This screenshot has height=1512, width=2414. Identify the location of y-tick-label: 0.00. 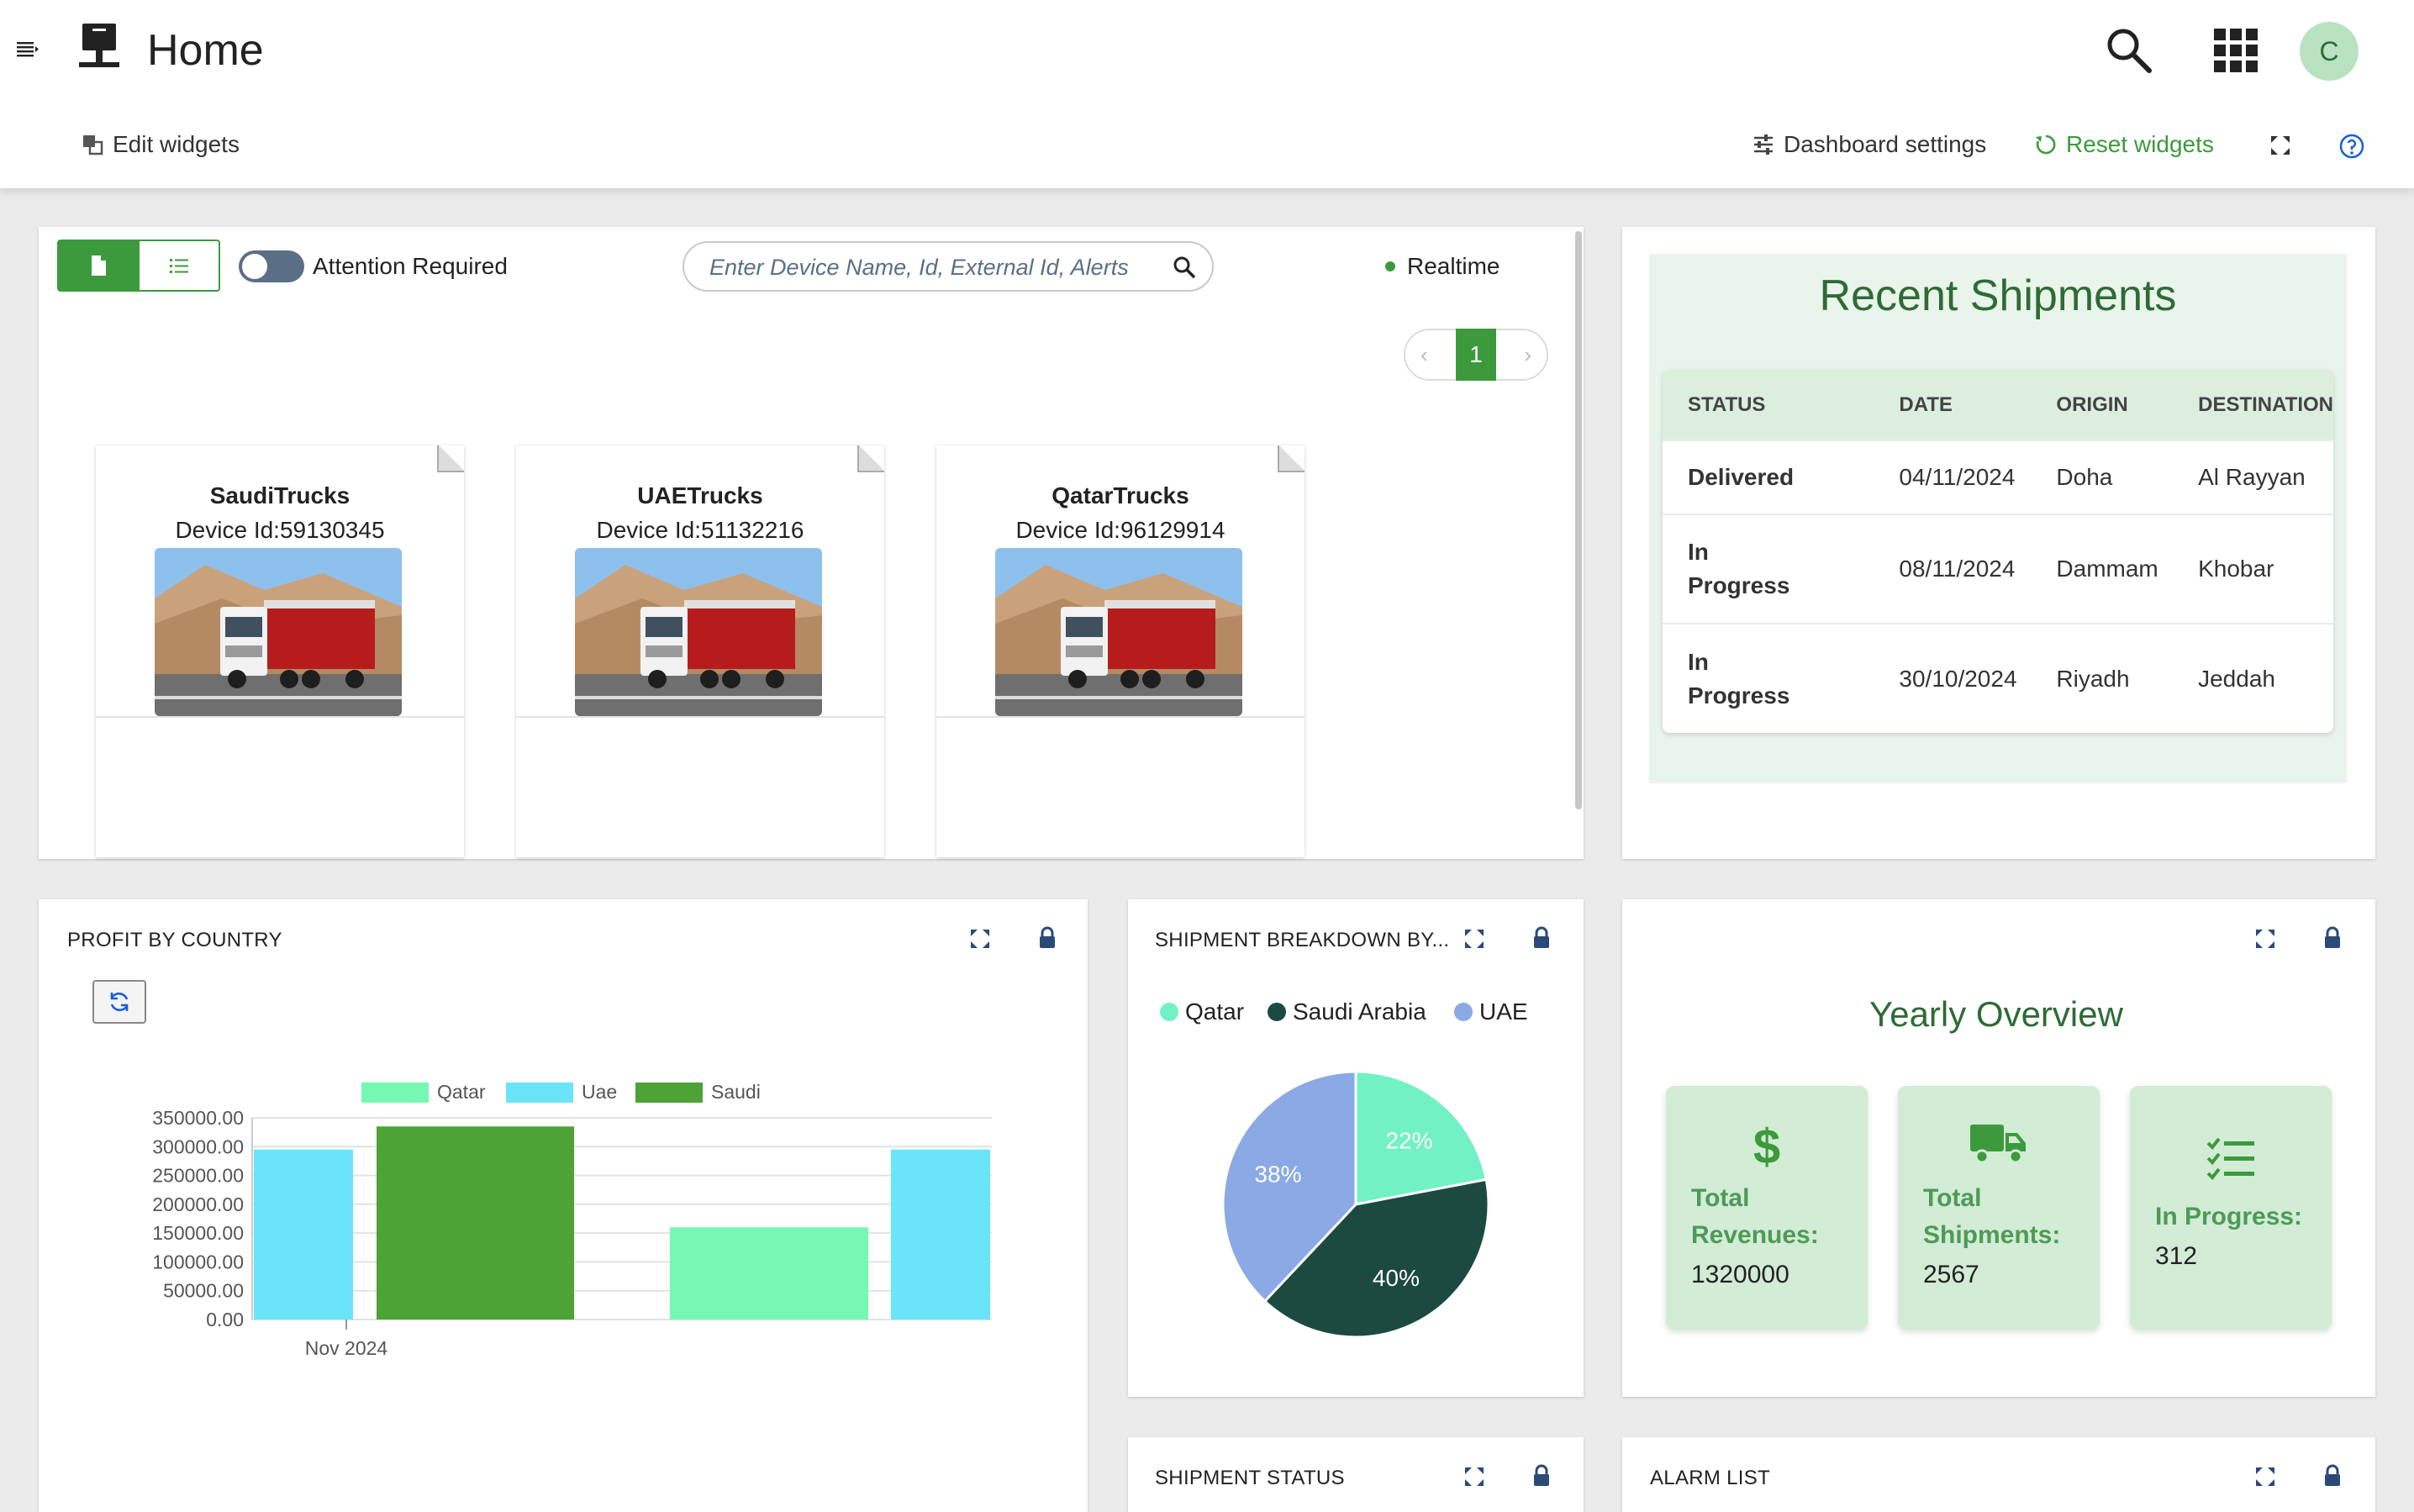
(225, 1320).